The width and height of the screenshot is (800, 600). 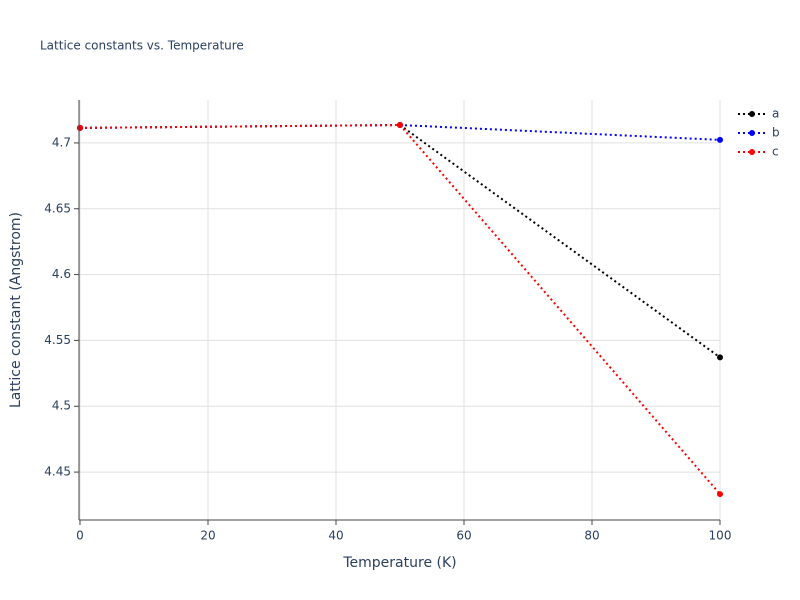 I want to click on y-tick-label: 4.55, so click(x=57, y=340).